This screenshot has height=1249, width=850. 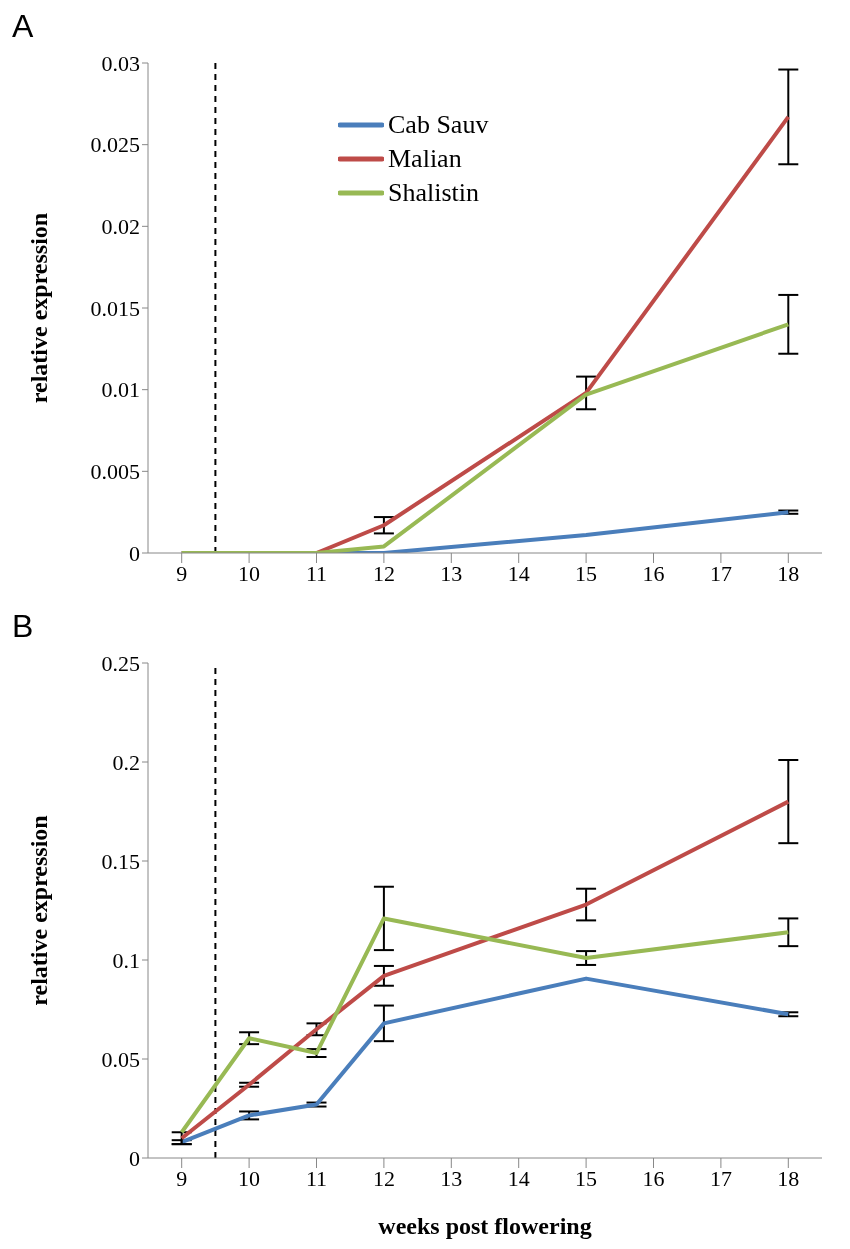 I want to click on legend-label: Shalistin, so click(x=434, y=193).